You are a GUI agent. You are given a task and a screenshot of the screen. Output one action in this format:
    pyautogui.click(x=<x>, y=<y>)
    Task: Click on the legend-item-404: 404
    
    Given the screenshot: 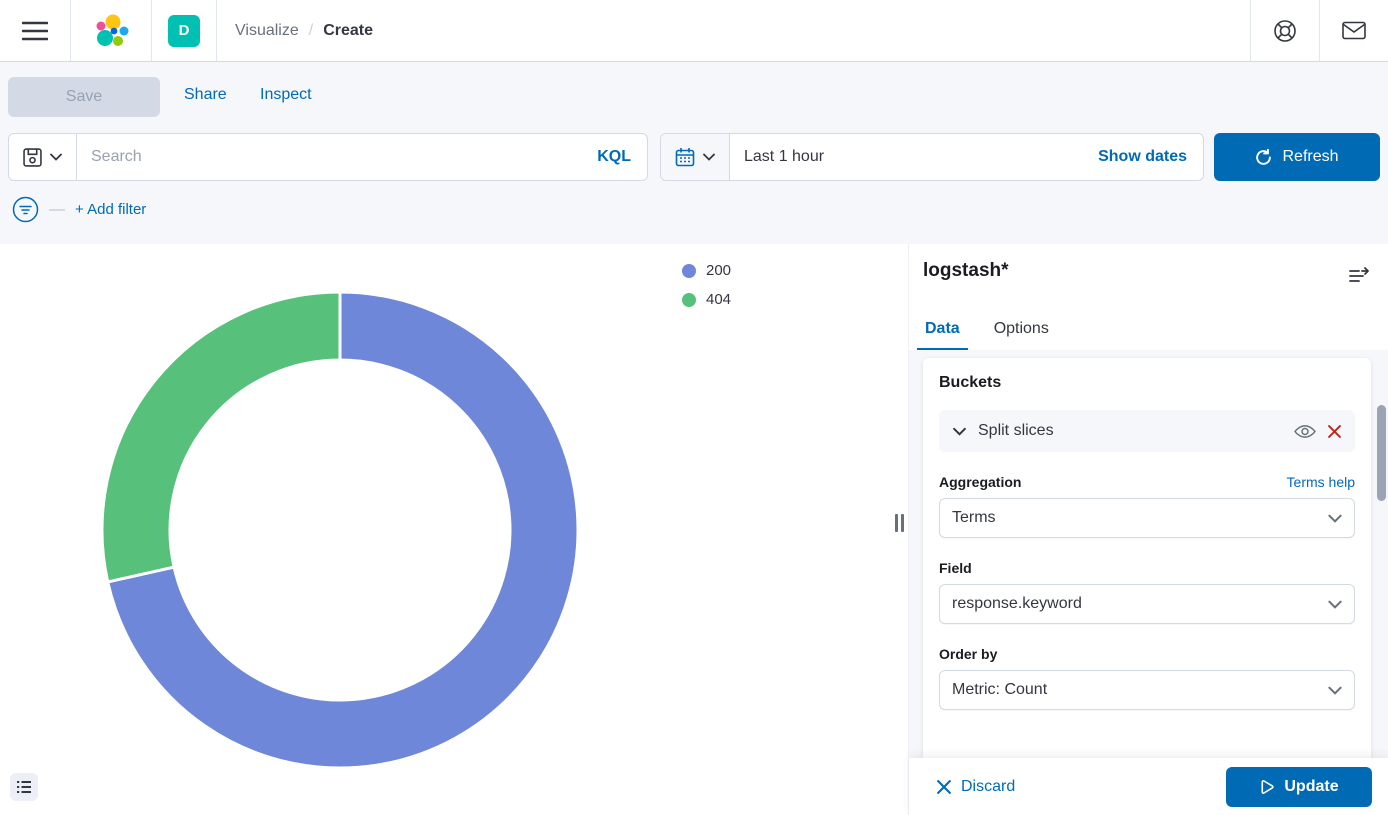 What is the action you would take?
    pyautogui.click(x=706, y=299)
    